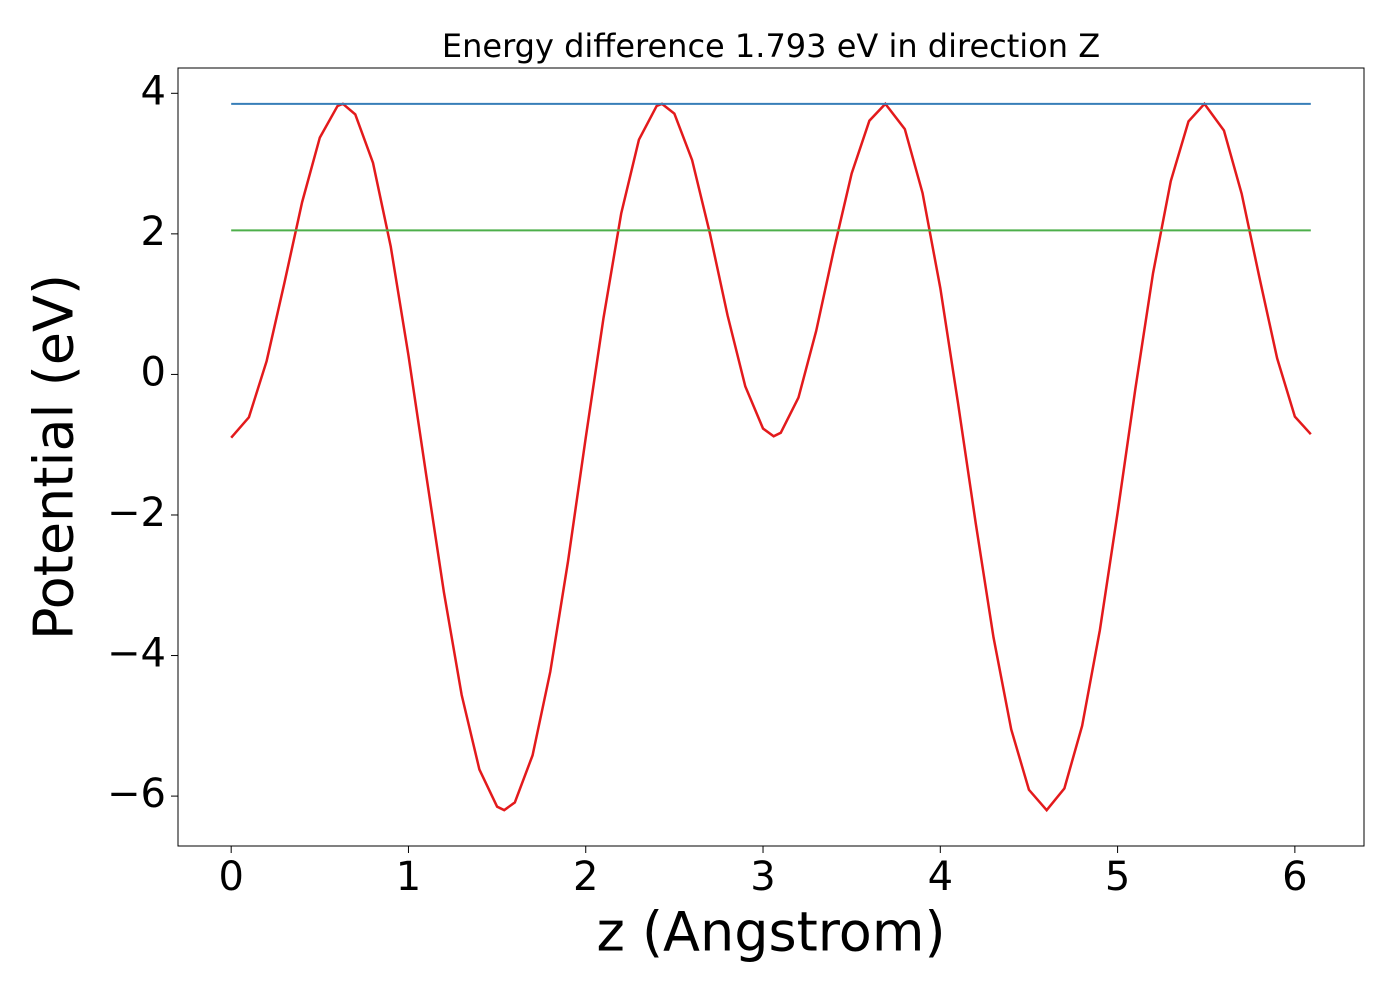  What do you see at coordinates (770, 932) in the screenshot?
I see `x-axis-label: z (Angstrom)` at bounding box center [770, 932].